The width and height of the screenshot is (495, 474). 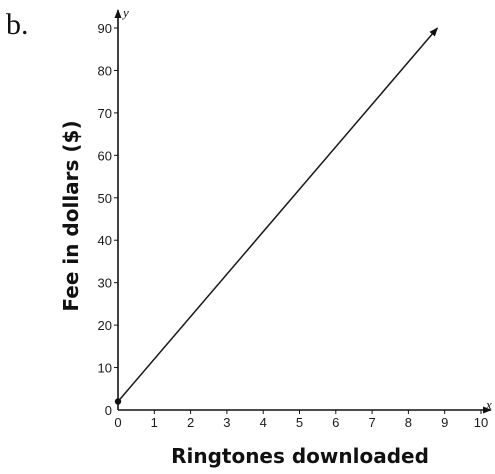 What do you see at coordinates (105, 368) in the screenshot?
I see `y-tick-label-10: 10` at bounding box center [105, 368].